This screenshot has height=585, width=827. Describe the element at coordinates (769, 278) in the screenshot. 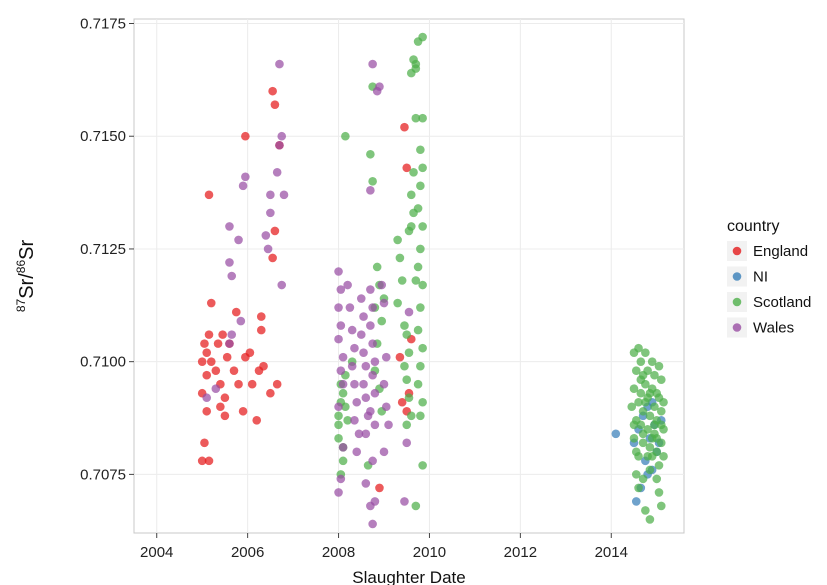

I see `legend: country England NI Scotland Wales` at that location.